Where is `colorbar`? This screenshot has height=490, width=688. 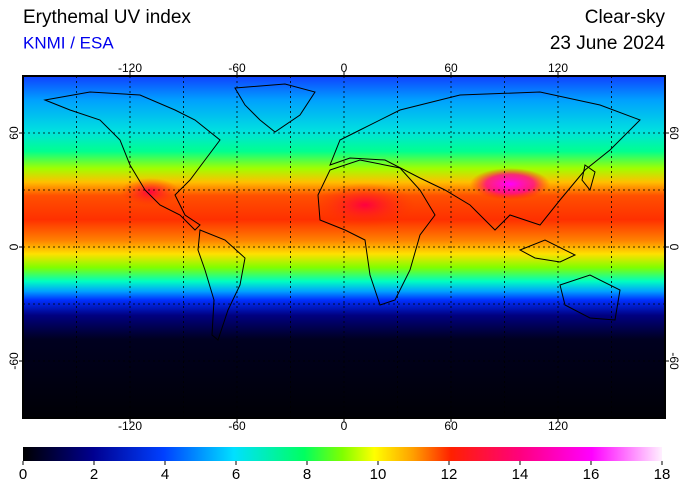 colorbar is located at coordinates (342, 454).